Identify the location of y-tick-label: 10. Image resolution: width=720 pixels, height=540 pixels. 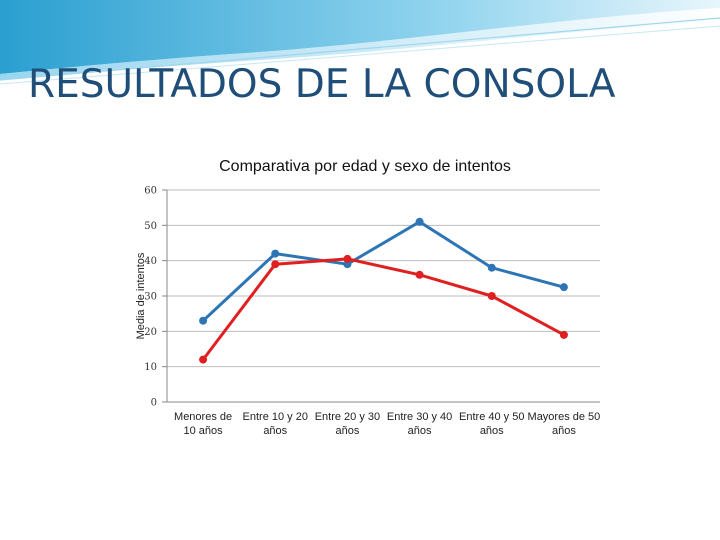
(150, 367).